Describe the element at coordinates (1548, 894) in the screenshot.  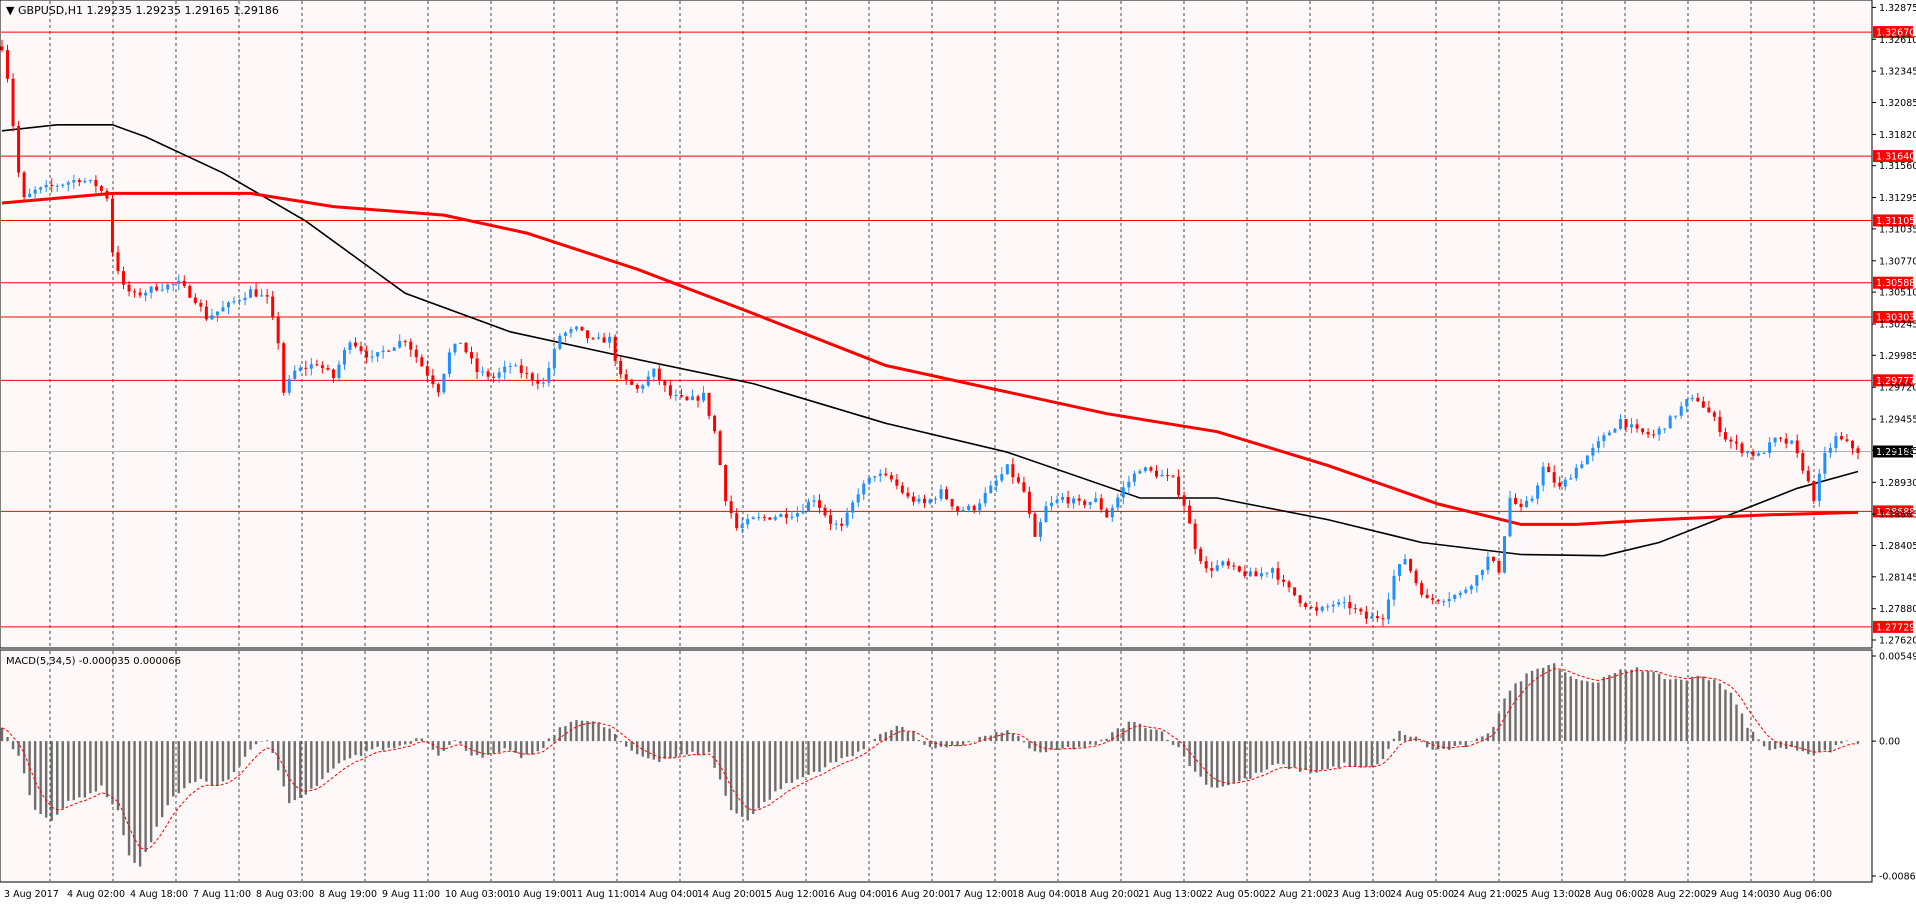
I see `time-axis-label: 25 Aug 13:00` at that location.